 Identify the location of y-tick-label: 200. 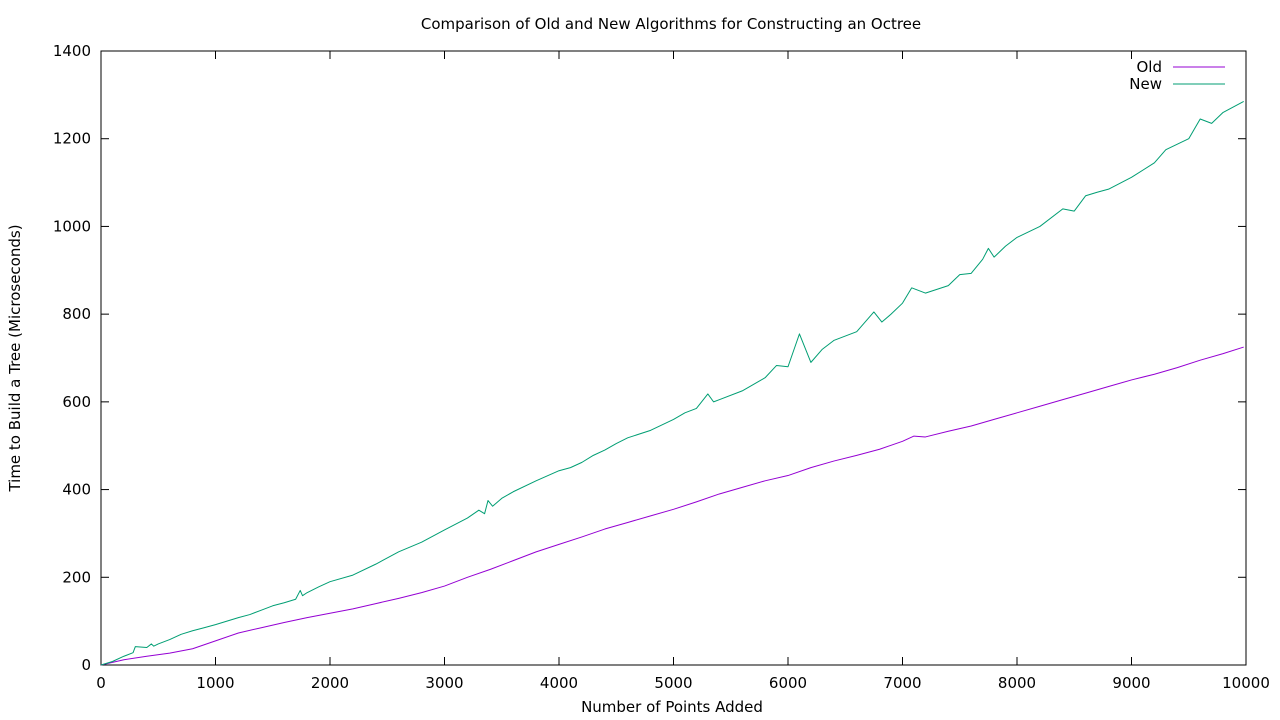
(76, 577).